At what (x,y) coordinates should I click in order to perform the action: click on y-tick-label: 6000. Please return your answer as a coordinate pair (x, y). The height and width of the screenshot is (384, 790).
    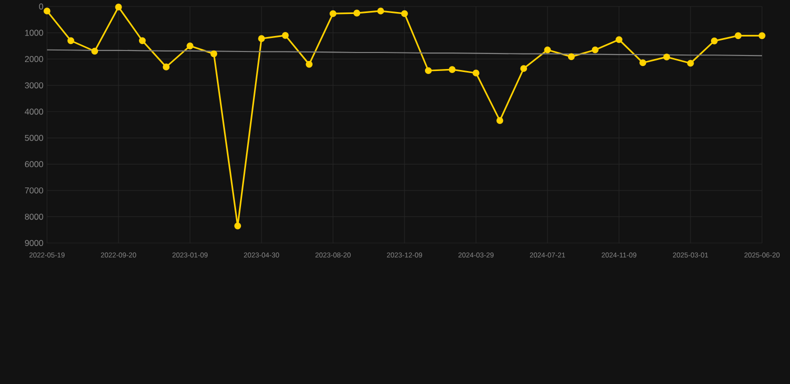
    Looking at the image, I should click on (34, 164).